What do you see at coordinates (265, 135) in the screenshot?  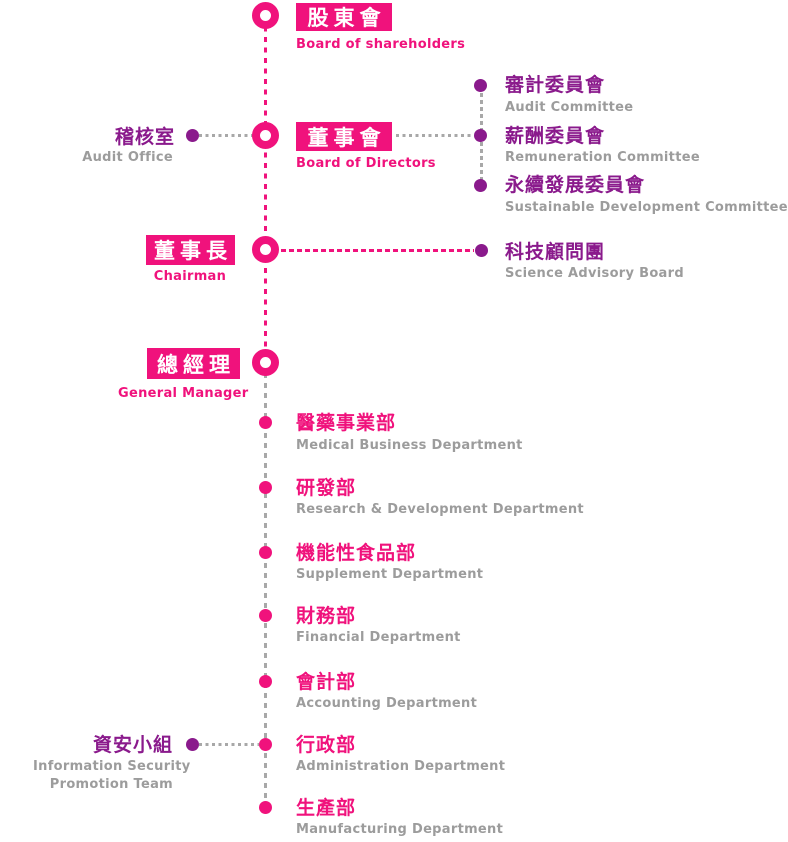 I see `node-directors` at bounding box center [265, 135].